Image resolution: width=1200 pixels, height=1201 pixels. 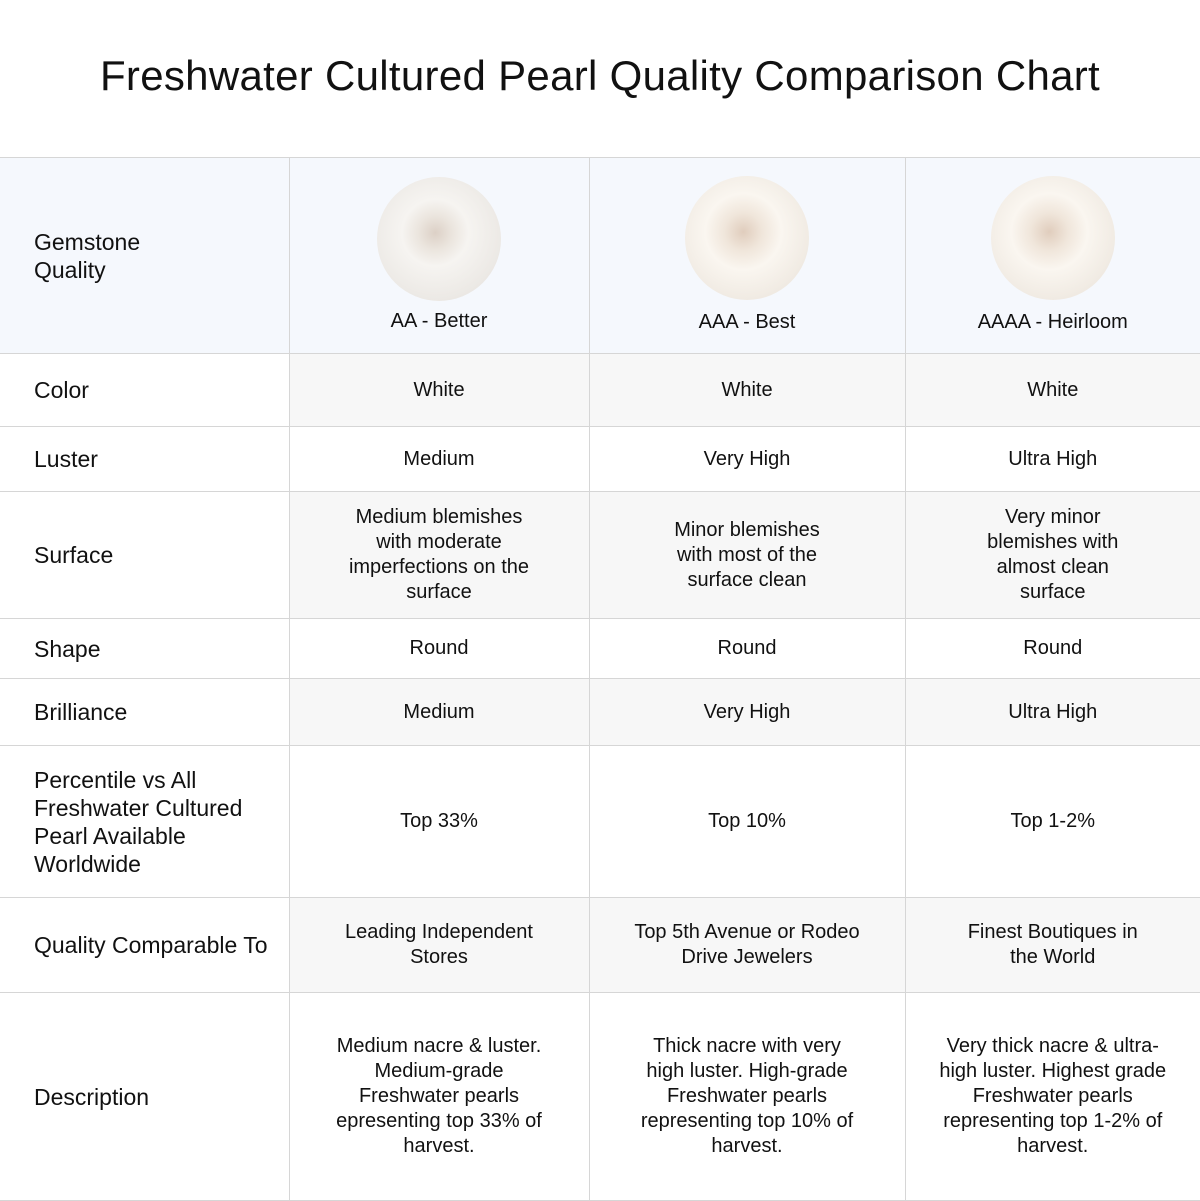 I want to click on grade-aaa: AAA - Best, so click(x=747, y=255).